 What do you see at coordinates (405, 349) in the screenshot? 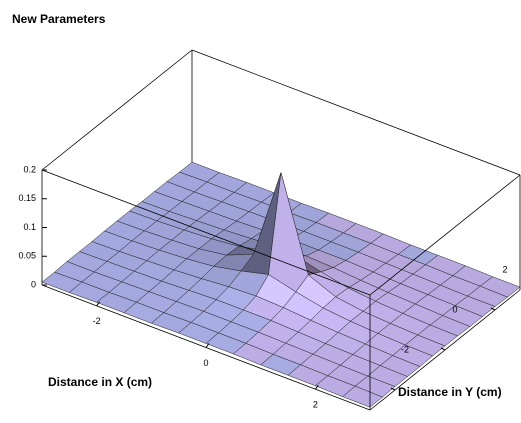
I see `y-tick-label: -2` at bounding box center [405, 349].